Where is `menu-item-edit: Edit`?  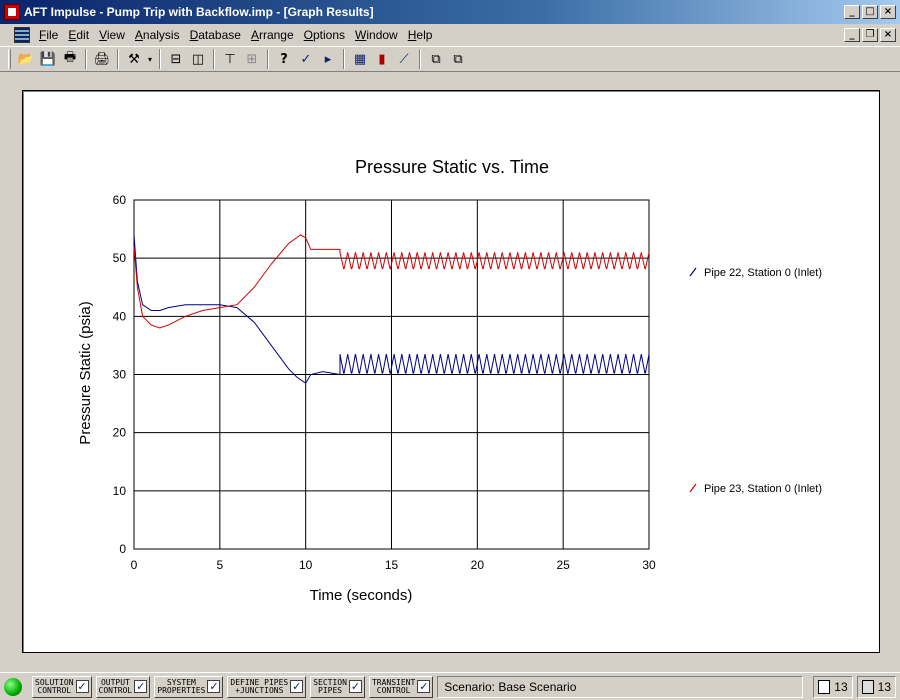
menu-item-edit: Edit is located at coordinates (78, 35).